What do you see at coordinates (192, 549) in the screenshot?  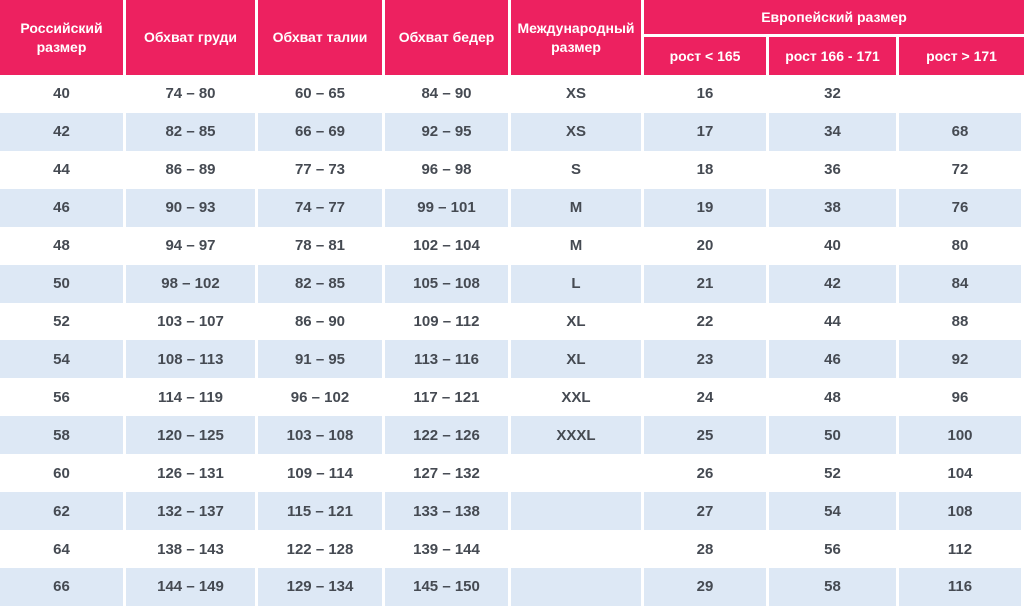 I see `table-cell: 138 – 143` at bounding box center [192, 549].